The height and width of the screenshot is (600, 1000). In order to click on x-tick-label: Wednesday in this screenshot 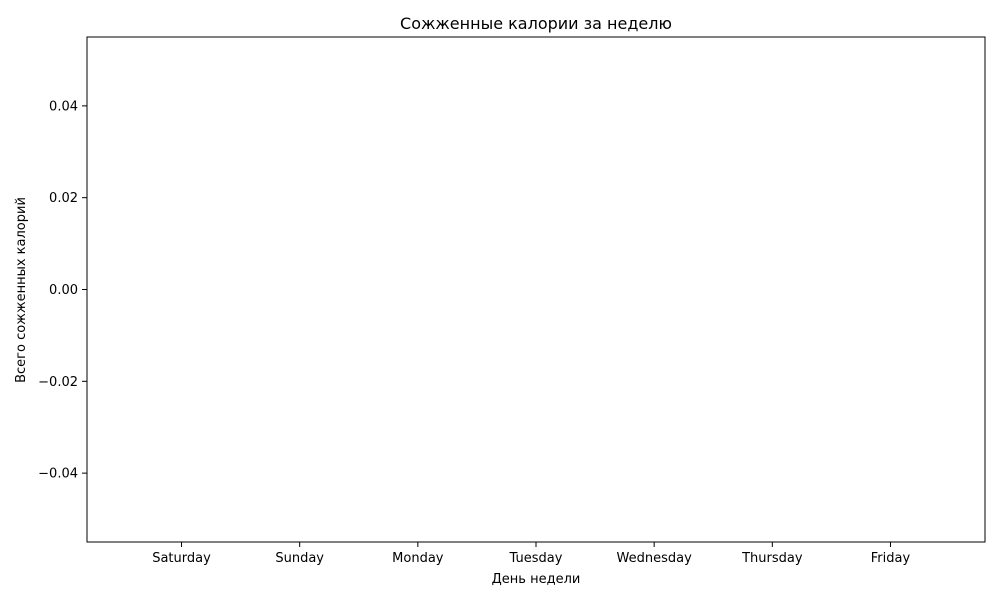, I will do `click(655, 558)`.